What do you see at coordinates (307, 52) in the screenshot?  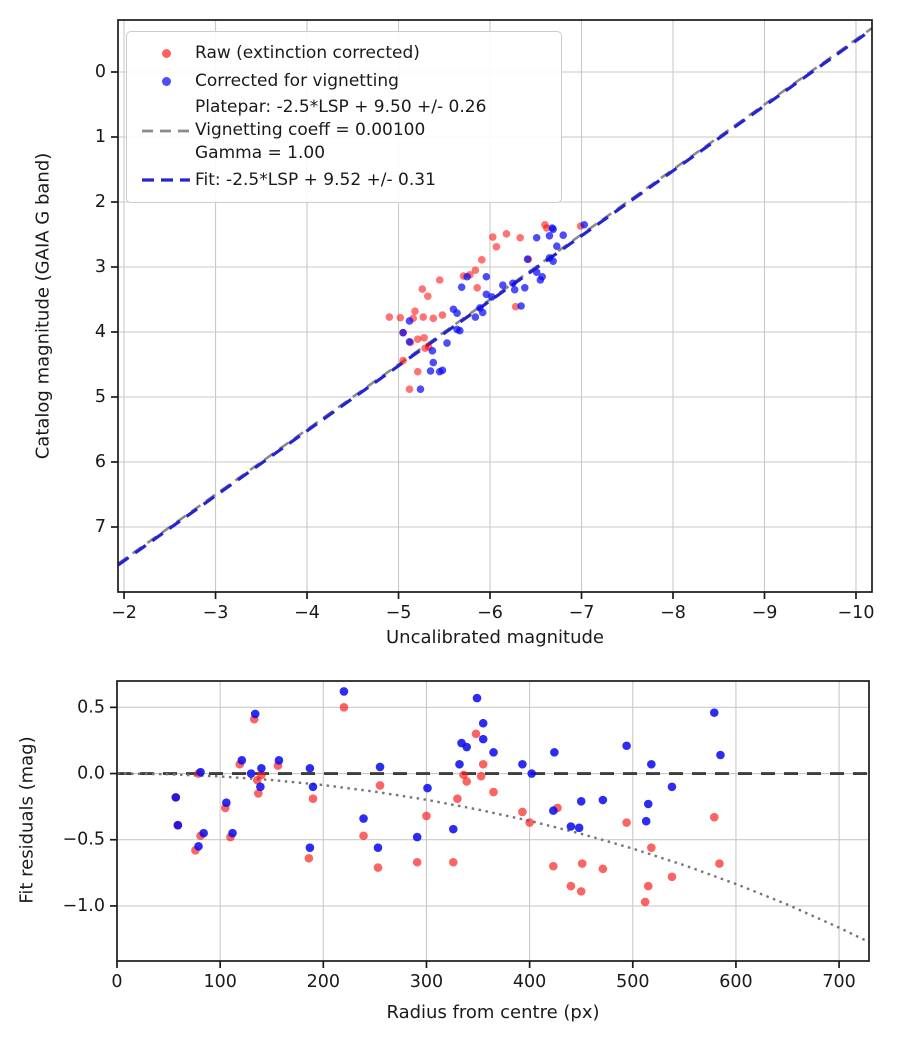 I see `legend-label-raw: Raw (extinction corrected)` at bounding box center [307, 52].